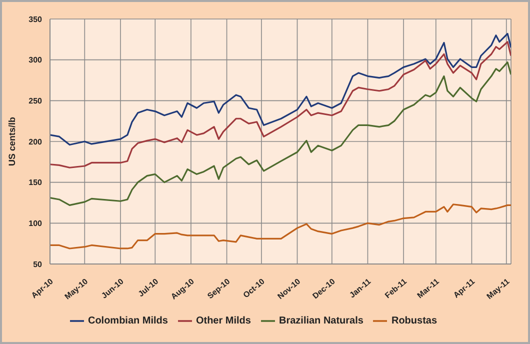 The image size is (530, 344). Describe the element at coordinates (414, 321) in the screenshot. I see `legend-label: Robustas` at that location.